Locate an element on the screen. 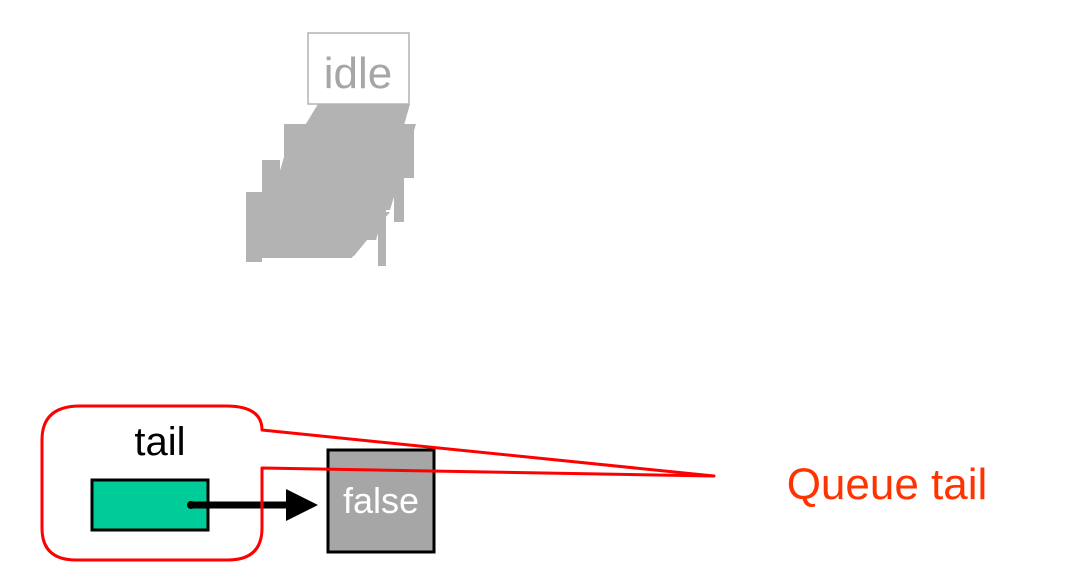 Image resolution: width=1086 pixels, height=574 pixels. queue-node-box is located at coordinates (381, 501).